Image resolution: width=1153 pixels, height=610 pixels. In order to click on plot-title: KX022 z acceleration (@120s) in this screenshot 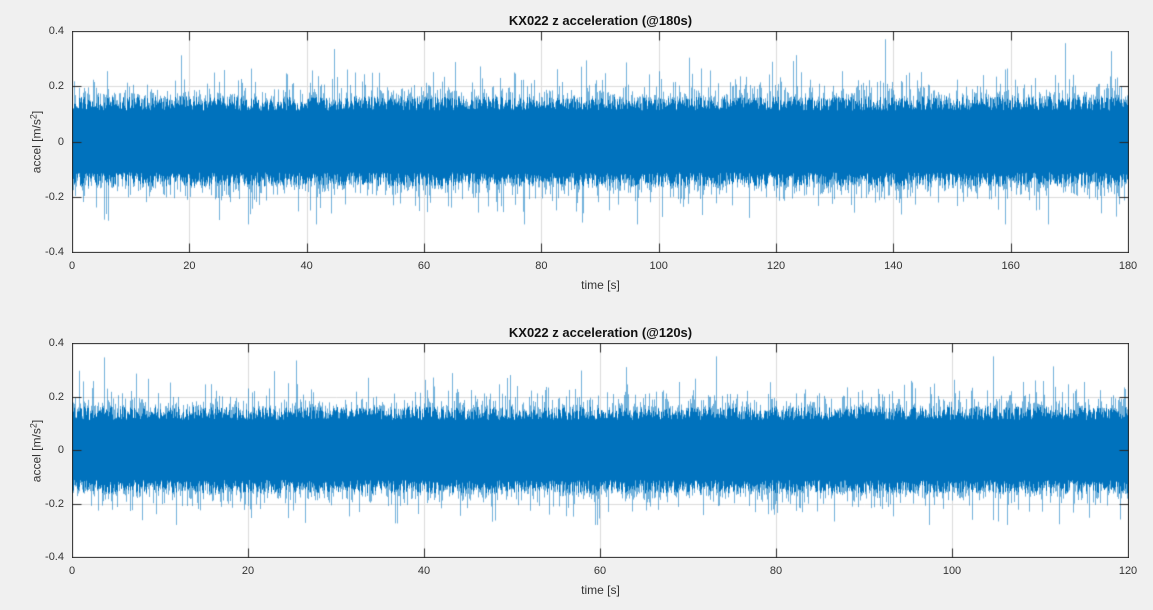, I will do `click(600, 332)`.